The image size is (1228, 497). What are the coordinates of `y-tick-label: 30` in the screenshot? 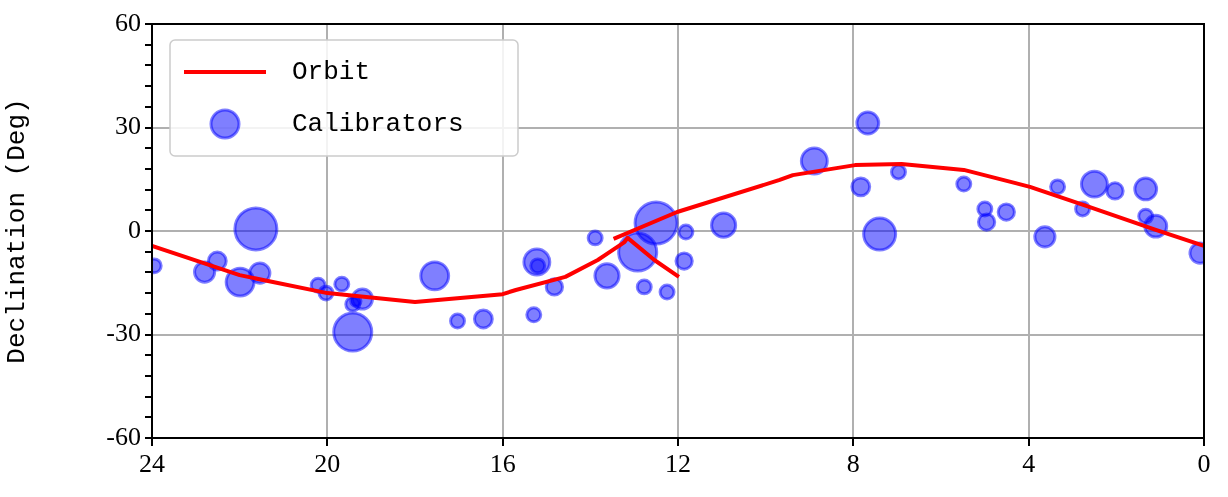 It's located at (128, 126).